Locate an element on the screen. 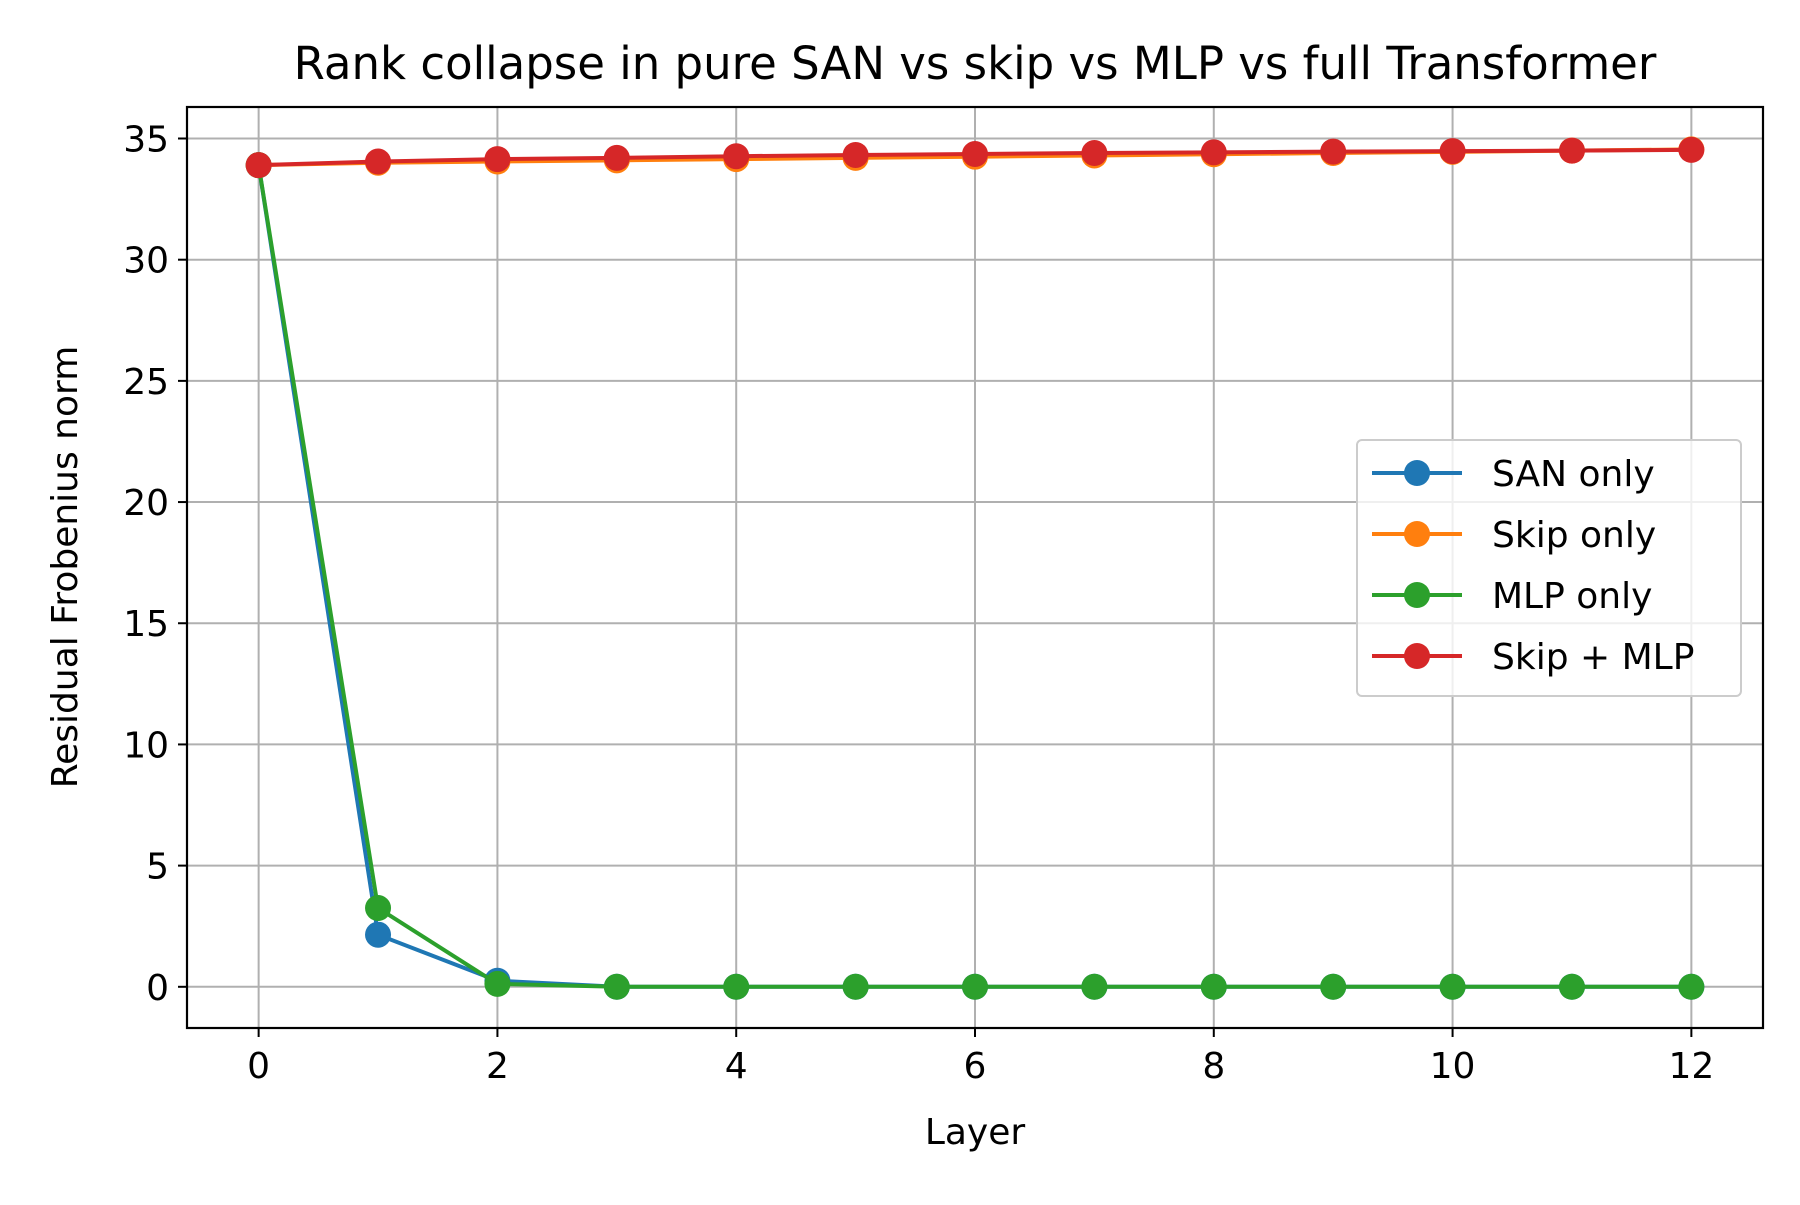  x-tick-label: 12 is located at coordinates (1691, 1066).